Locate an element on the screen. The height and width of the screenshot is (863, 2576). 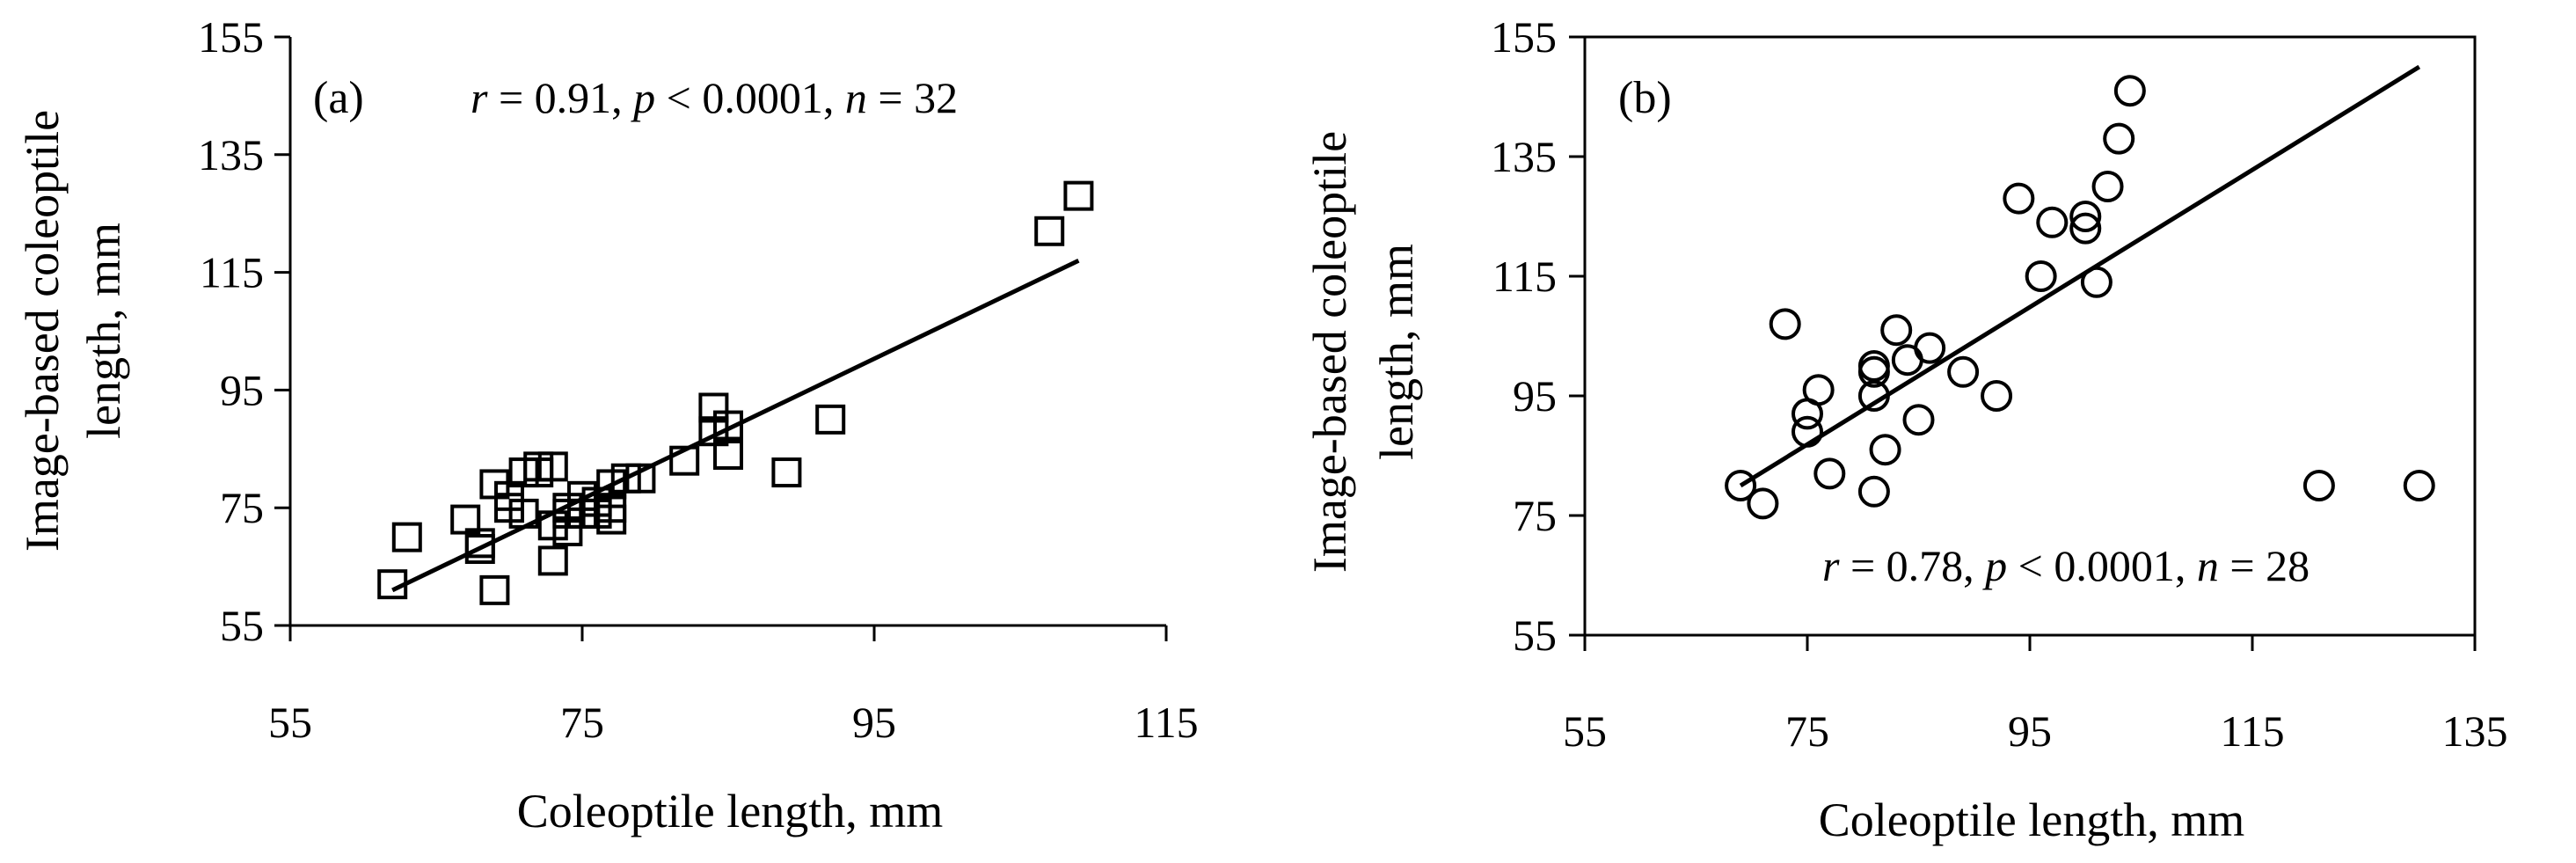
panel-b-y-axis-title-line2: length, mm is located at coordinates (1396, 352).